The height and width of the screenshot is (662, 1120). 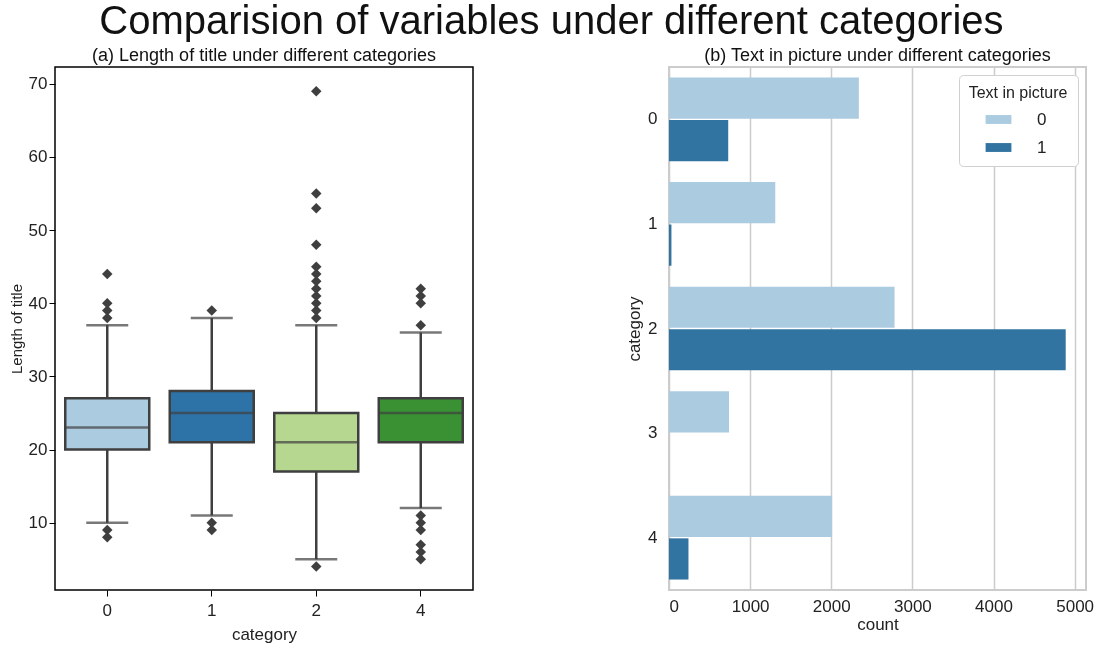 What do you see at coordinates (316, 610) in the screenshot?
I see `x-tick-label: 2` at bounding box center [316, 610].